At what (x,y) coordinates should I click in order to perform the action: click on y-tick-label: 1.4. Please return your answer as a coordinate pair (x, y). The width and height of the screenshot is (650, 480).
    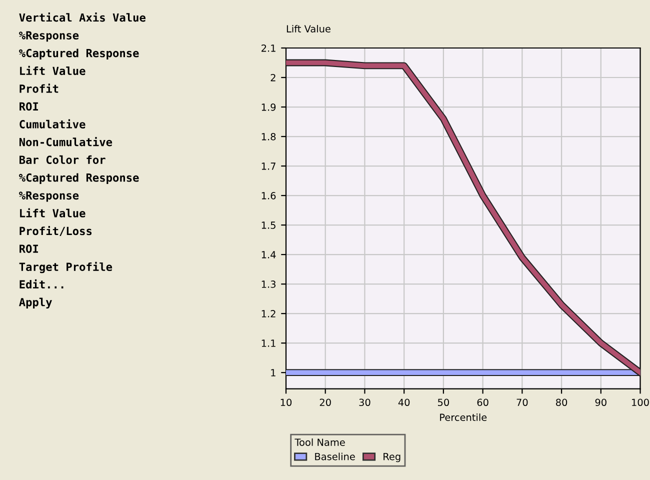
    Looking at the image, I should click on (269, 254).